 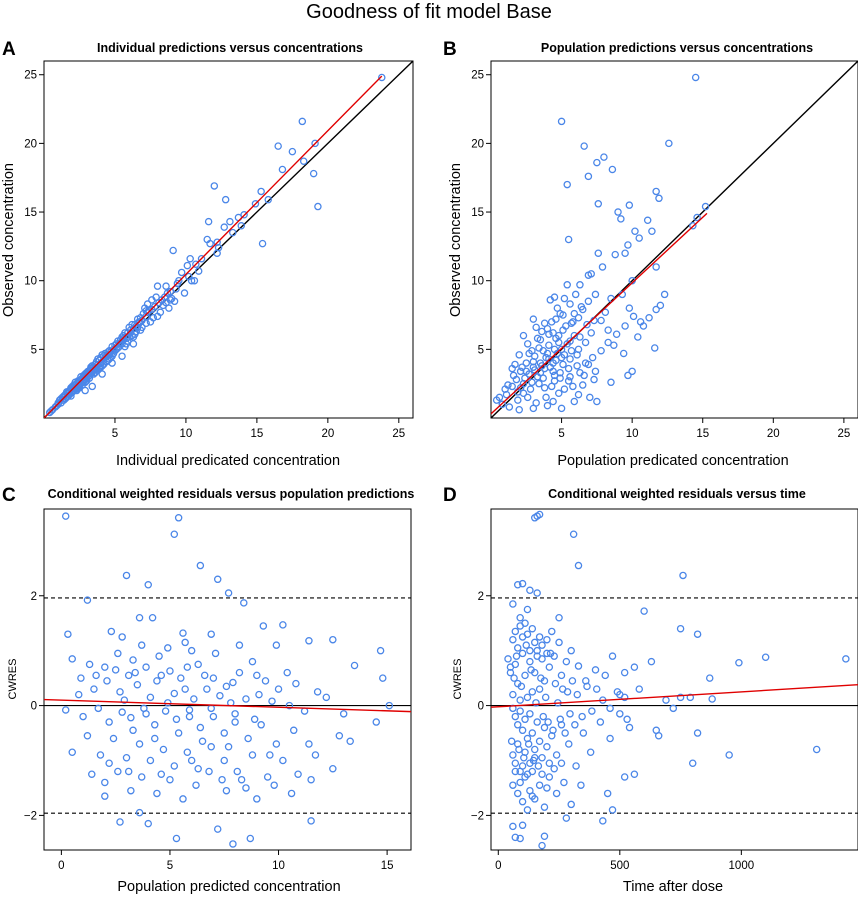 What do you see at coordinates (477, 213) in the screenshot?
I see `panel-b-y-tick-label: 15` at bounding box center [477, 213].